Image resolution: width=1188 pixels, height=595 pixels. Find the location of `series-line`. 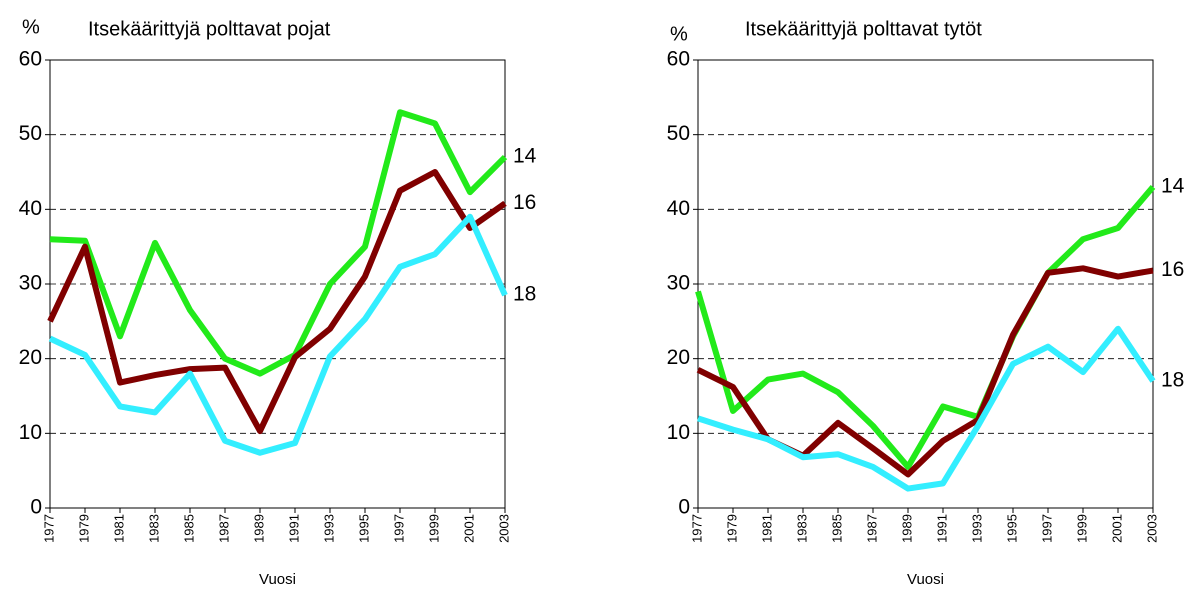

series-line is located at coordinates (926, 408).